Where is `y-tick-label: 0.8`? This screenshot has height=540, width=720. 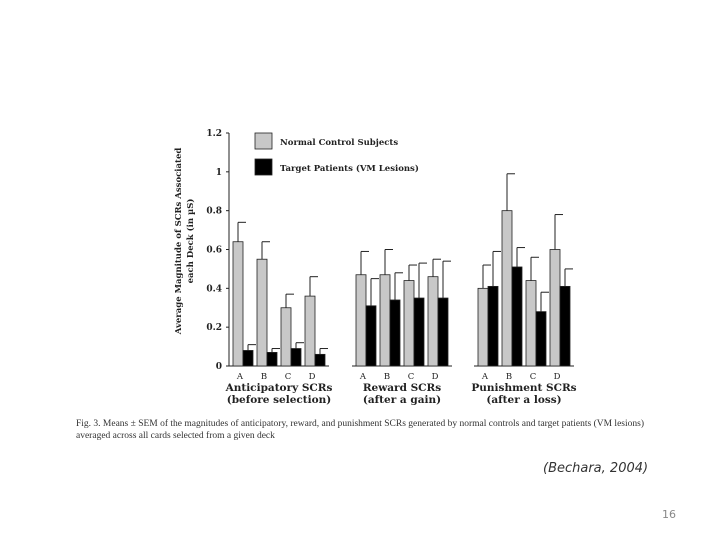
y-tick-label: 0.8 is located at coordinates (214, 212).